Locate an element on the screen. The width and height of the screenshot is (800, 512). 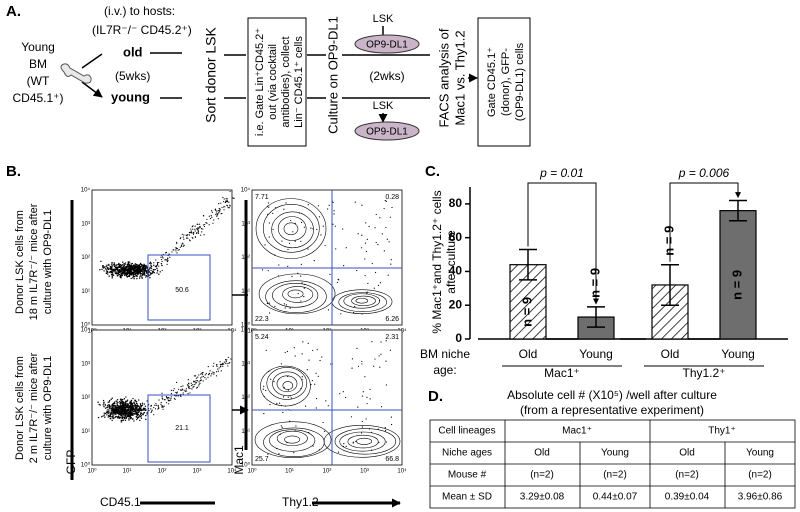
panel-label: A. is located at coordinates (13, 11).